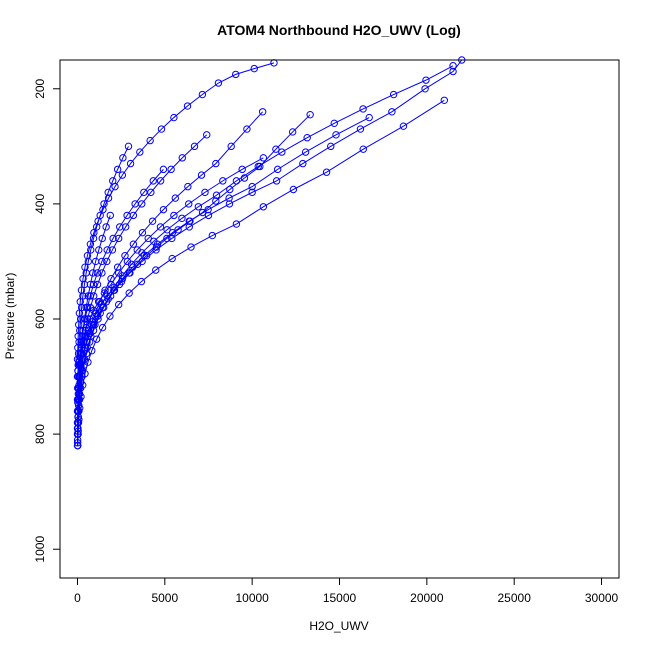  I want to click on y-axis-label: Pressure (mbar), so click(10, 316).